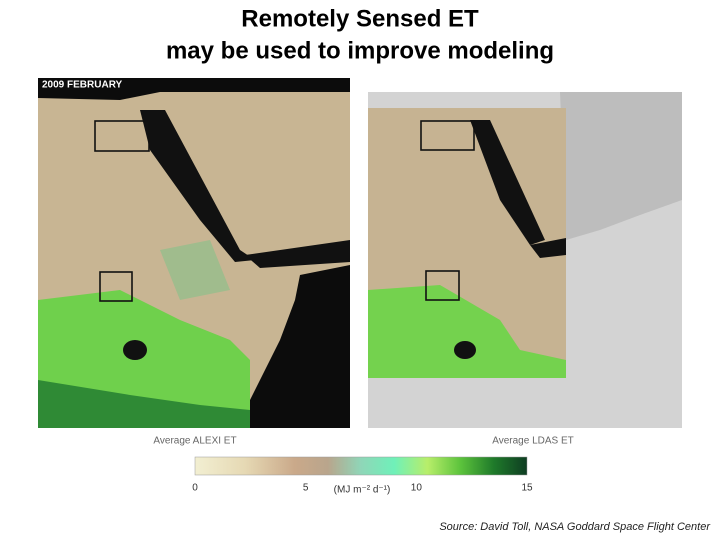  I want to click on date-label: 2009 FEBRUARY, so click(82, 85).